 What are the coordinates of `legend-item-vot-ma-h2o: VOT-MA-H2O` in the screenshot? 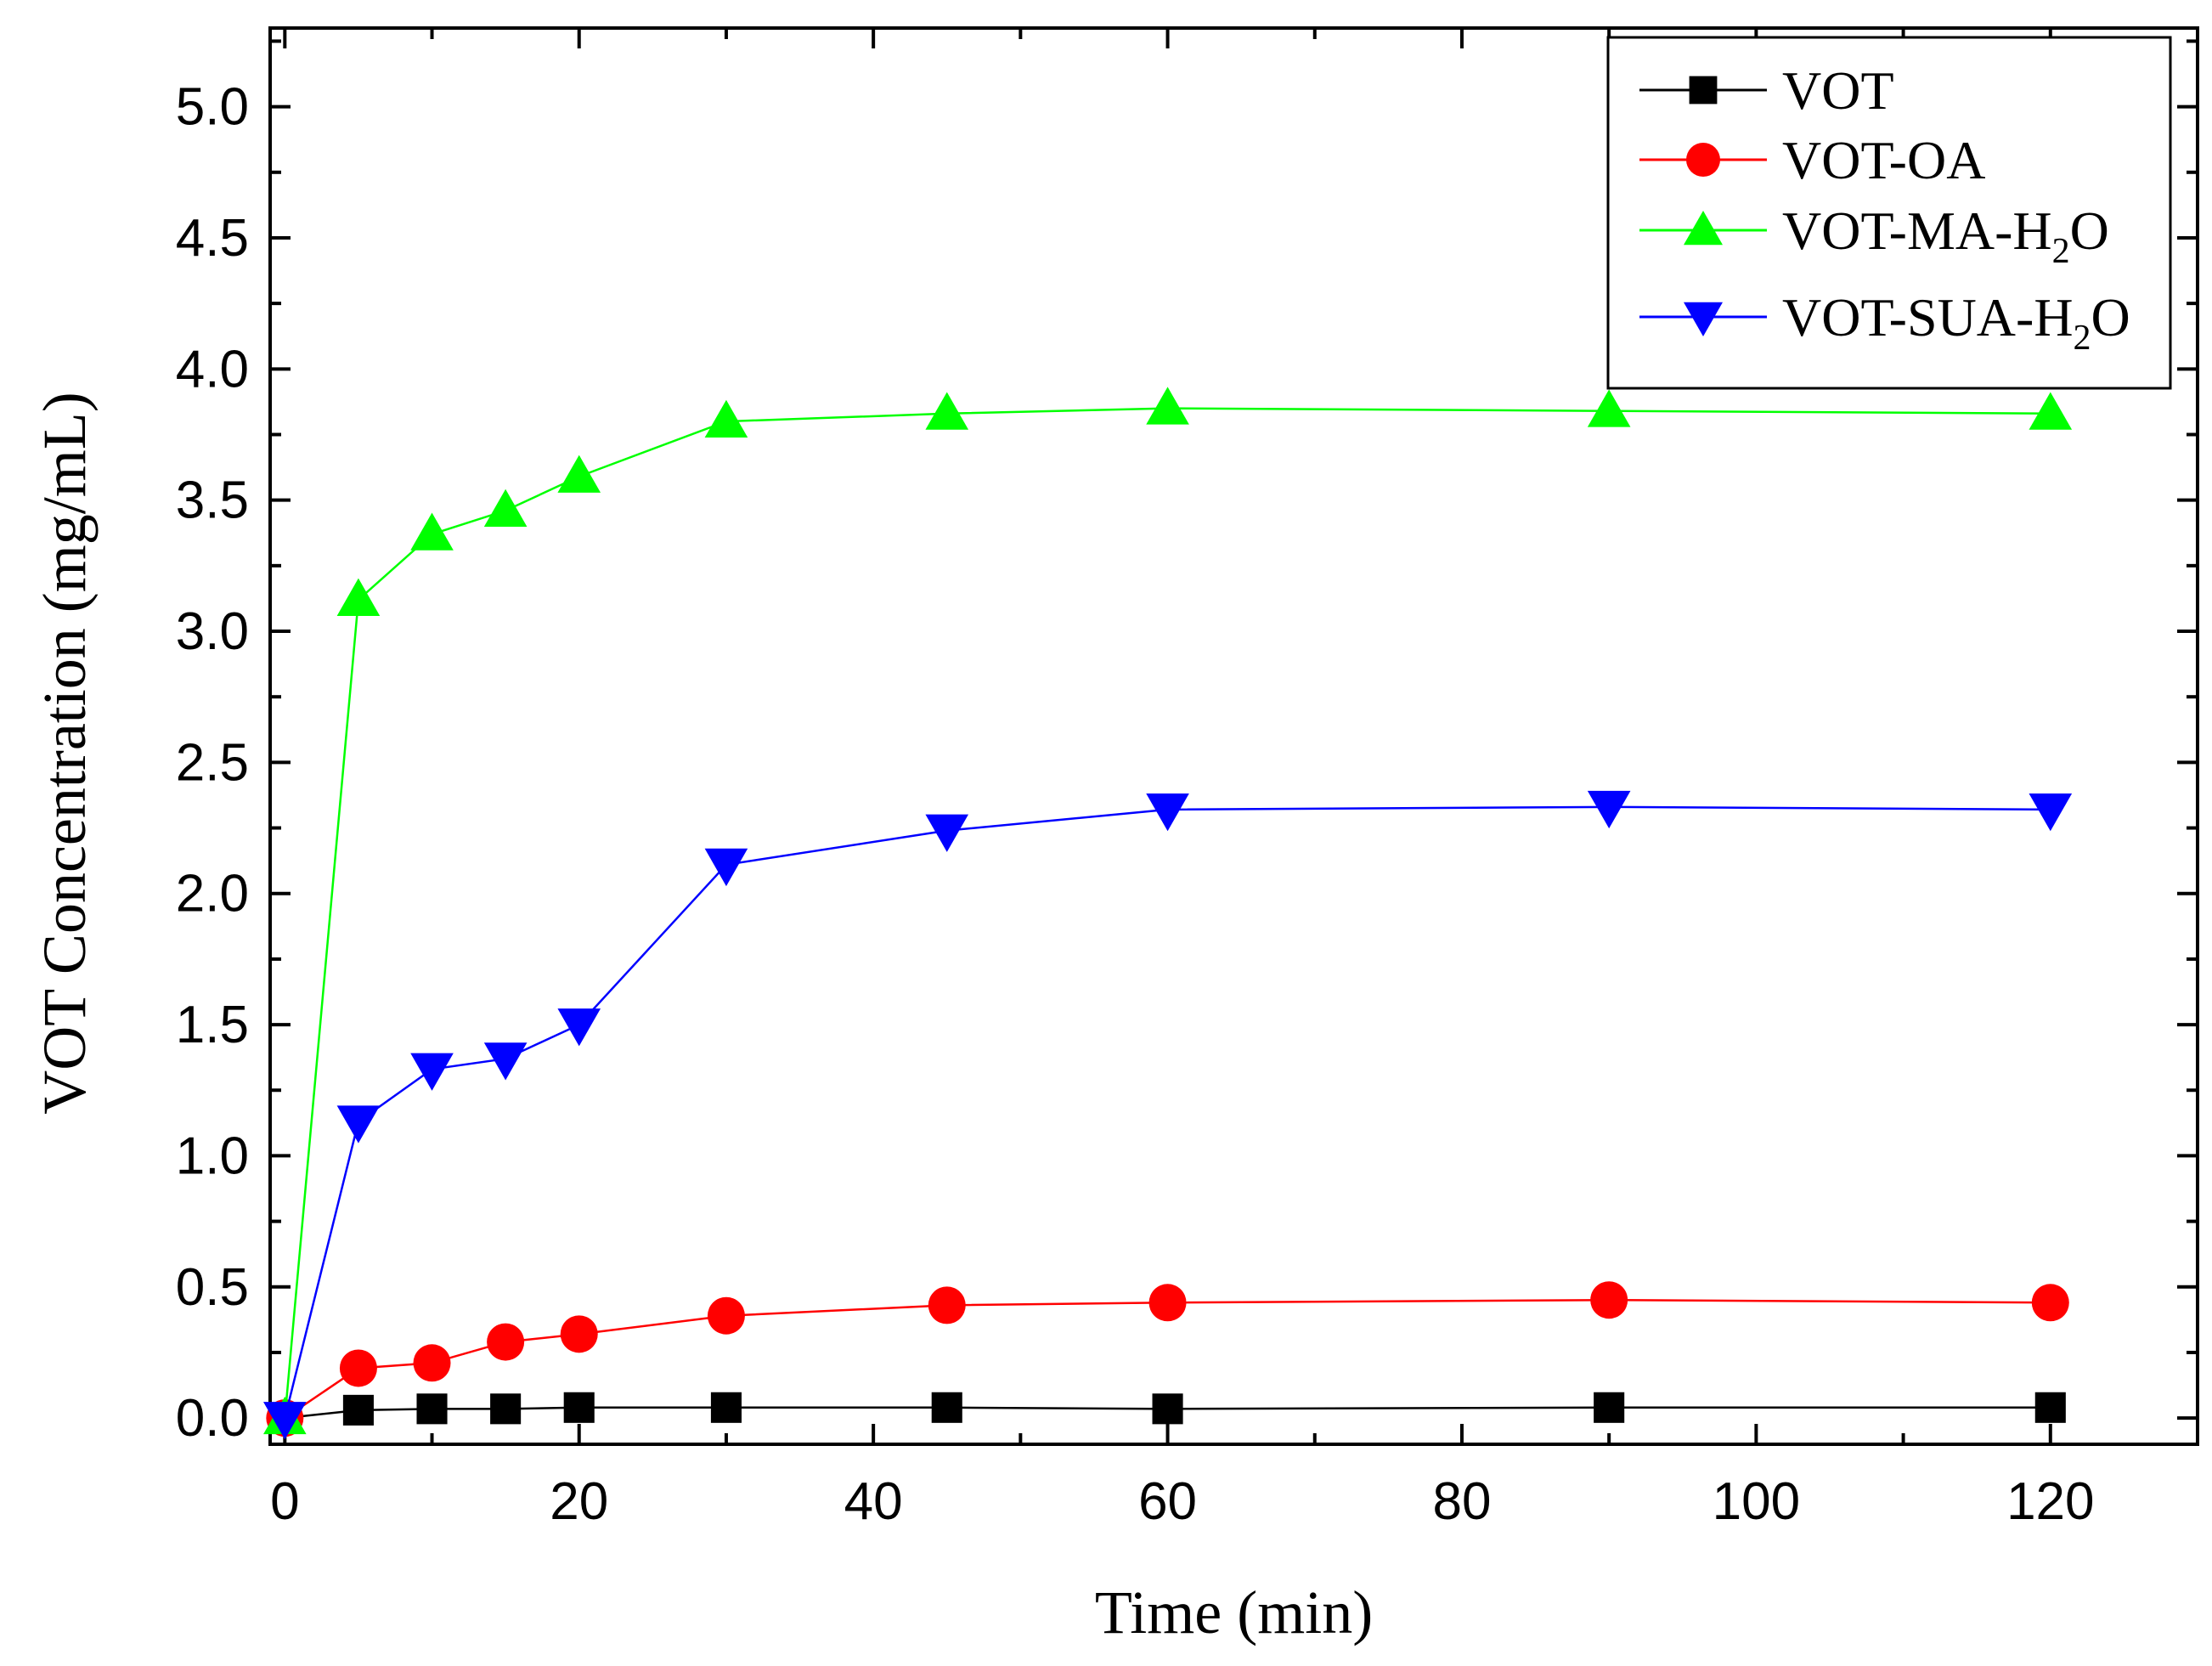 It's located at (1874, 235).